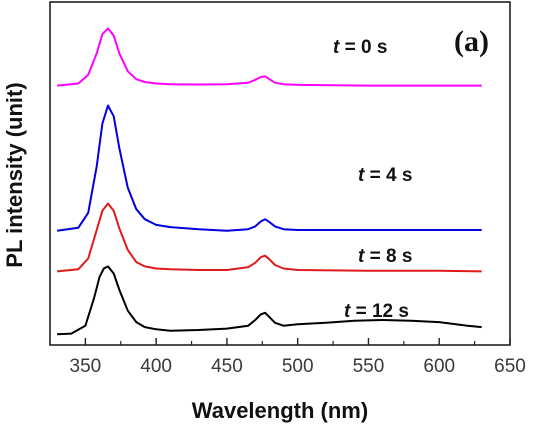 The width and height of the screenshot is (542, 427). I want to click on x-tick-label: 600, so click(439, 366).